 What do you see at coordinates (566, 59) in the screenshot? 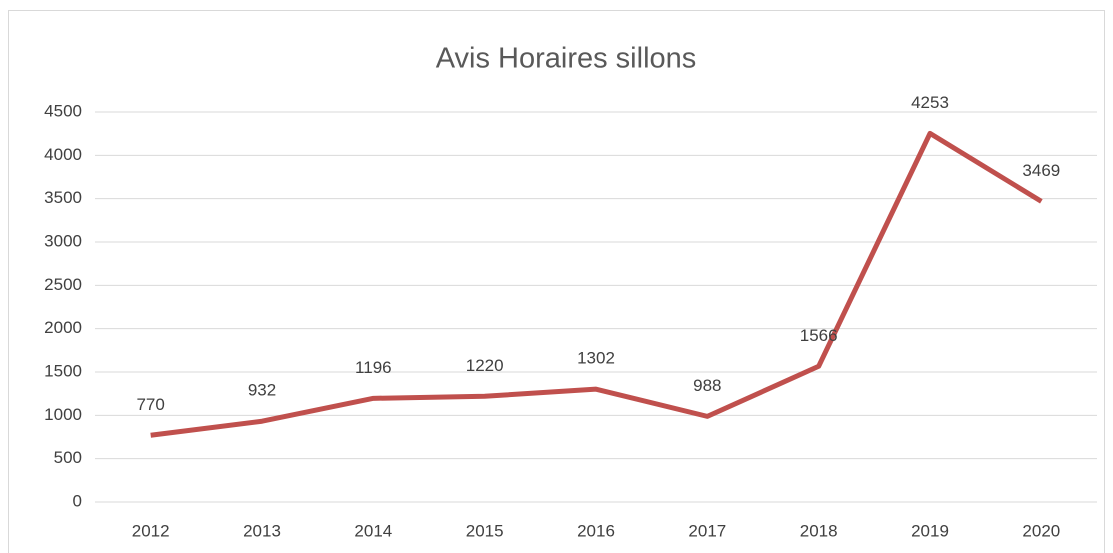
I see `chart-title: Avis Horaires sillons` at bounding box center [566, 59].